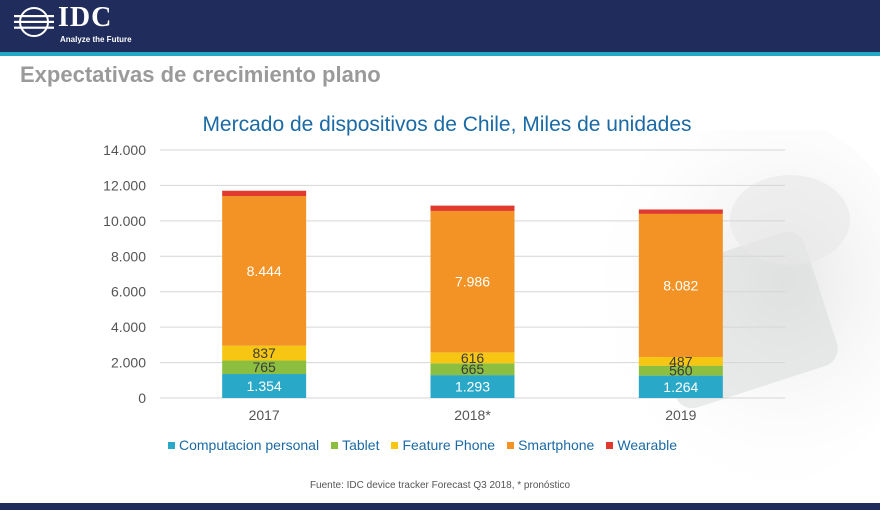 The height and width of the screenshot is (510, 880). Describe the element at coordinates (124, 150) in the screenshot. I see `y-tick-label: 14.000` at that location.